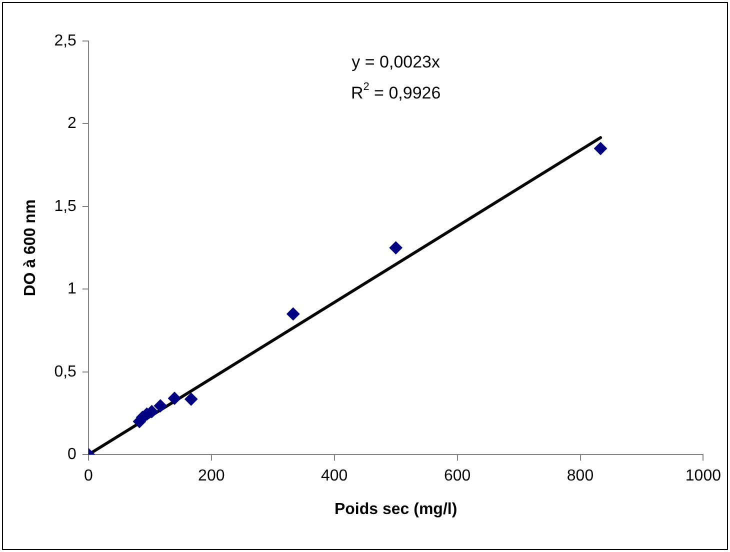  Describe the element at coordinates (72, 455) in the screenshot. I see `y-tick-label: 0` at that location.